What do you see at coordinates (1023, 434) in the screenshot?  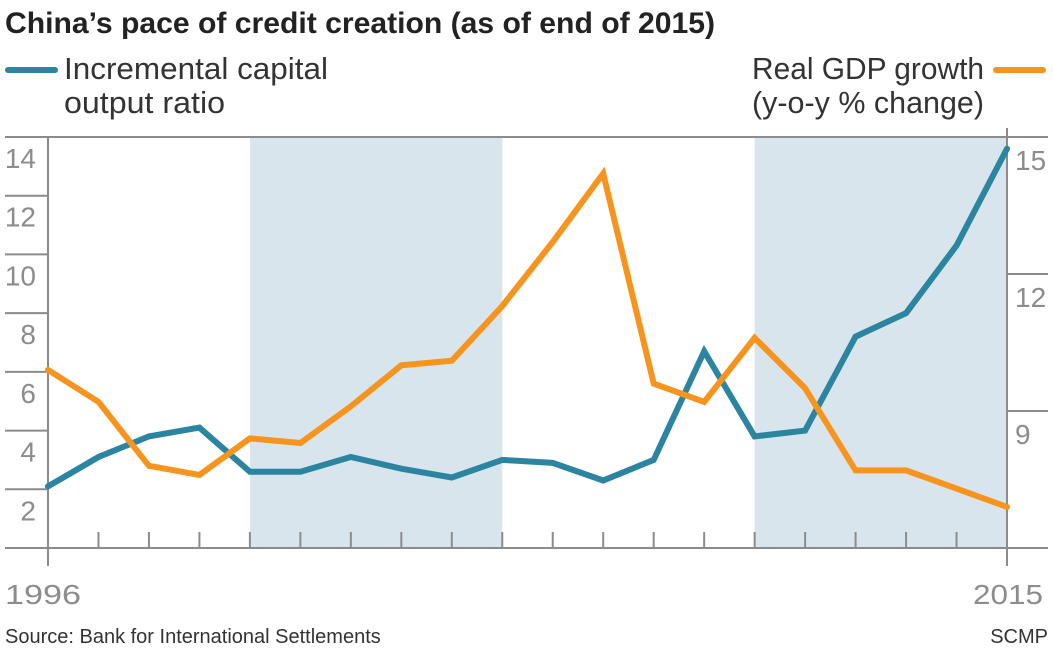 I see `right-y-tick-label: 9` at bounding box center [1023, 434].